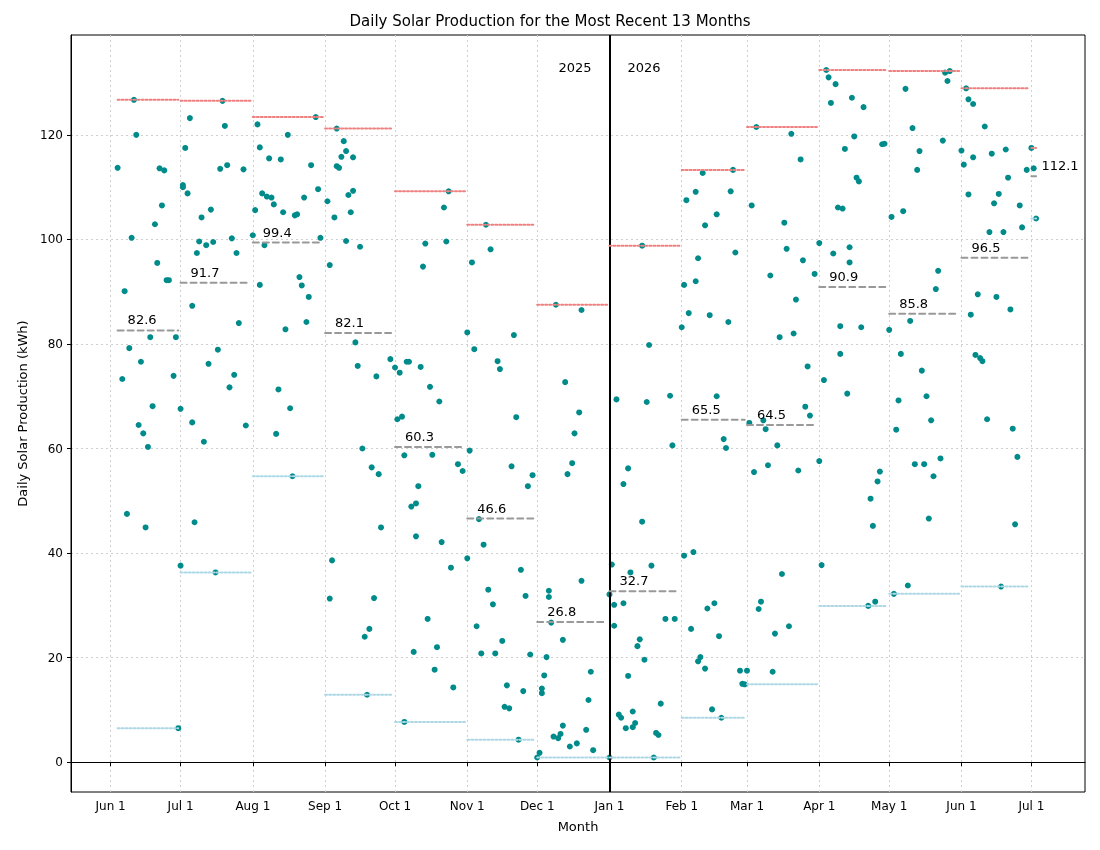 This screenshot has width=1100, height=850. I want to click on y-tick-label: 60, so click(55, 448).